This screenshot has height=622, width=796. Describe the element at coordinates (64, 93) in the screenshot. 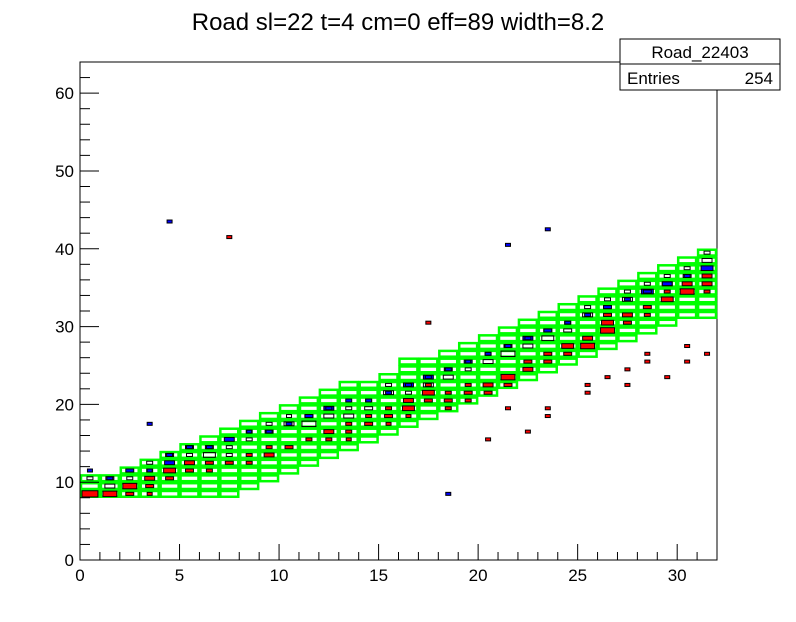

I see `y-tick-label: 60` at that location.